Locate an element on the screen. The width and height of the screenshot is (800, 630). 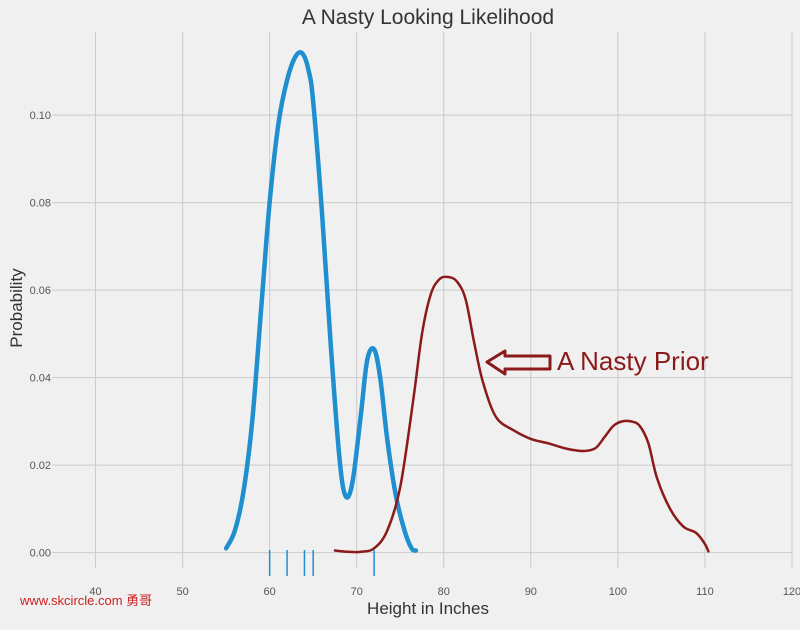
y-tick-label: 0.04 is located at coordinates (40, 379).